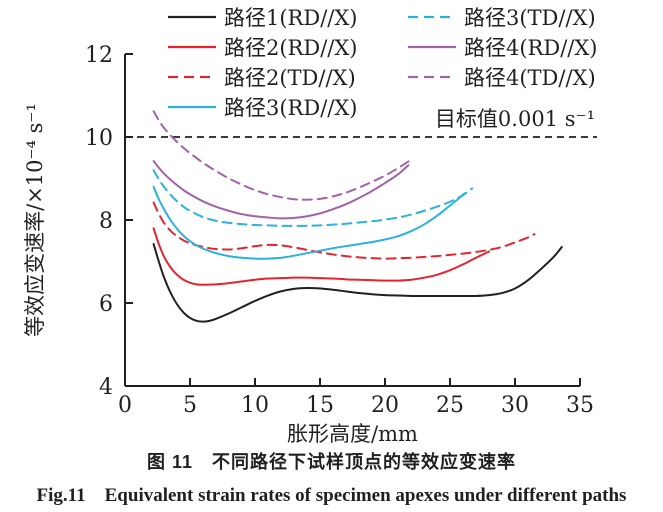 This screenshot has width=663, height=512. What do you see at coordinates (99, 138) in the screenshot?
I see `y-tick-label: 10` at bounding box center [99, 138].